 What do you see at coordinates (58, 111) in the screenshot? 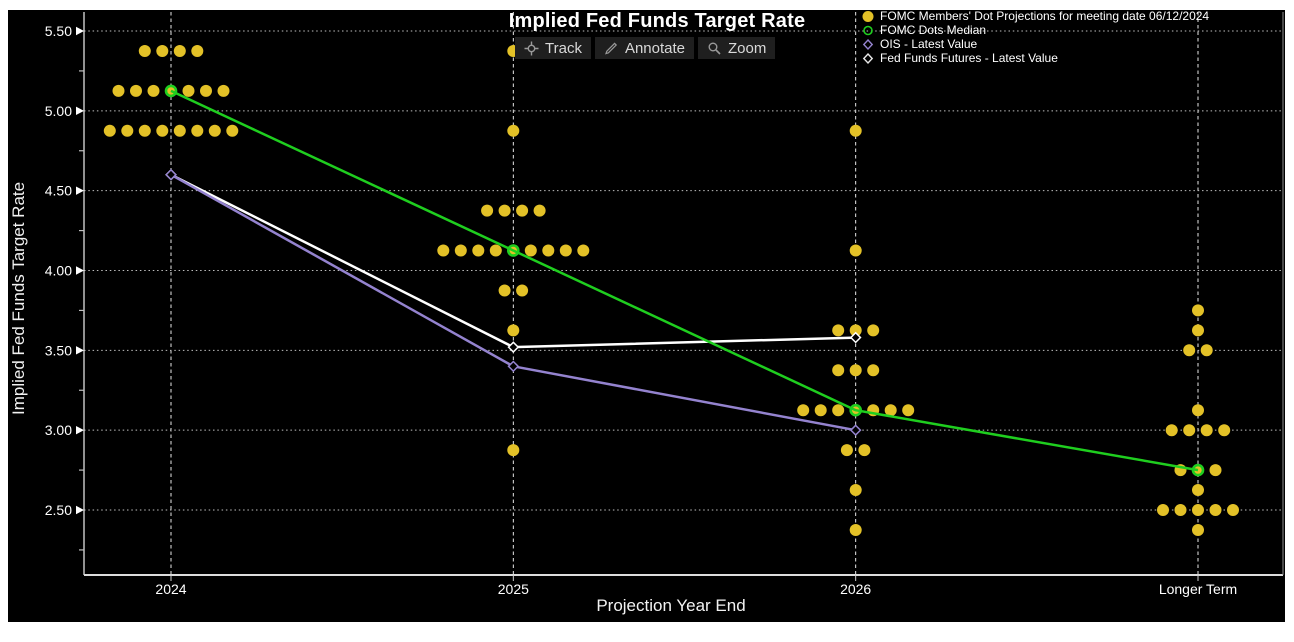
I see `y-tick-label: 5.00` at bounding box center [58, 111].